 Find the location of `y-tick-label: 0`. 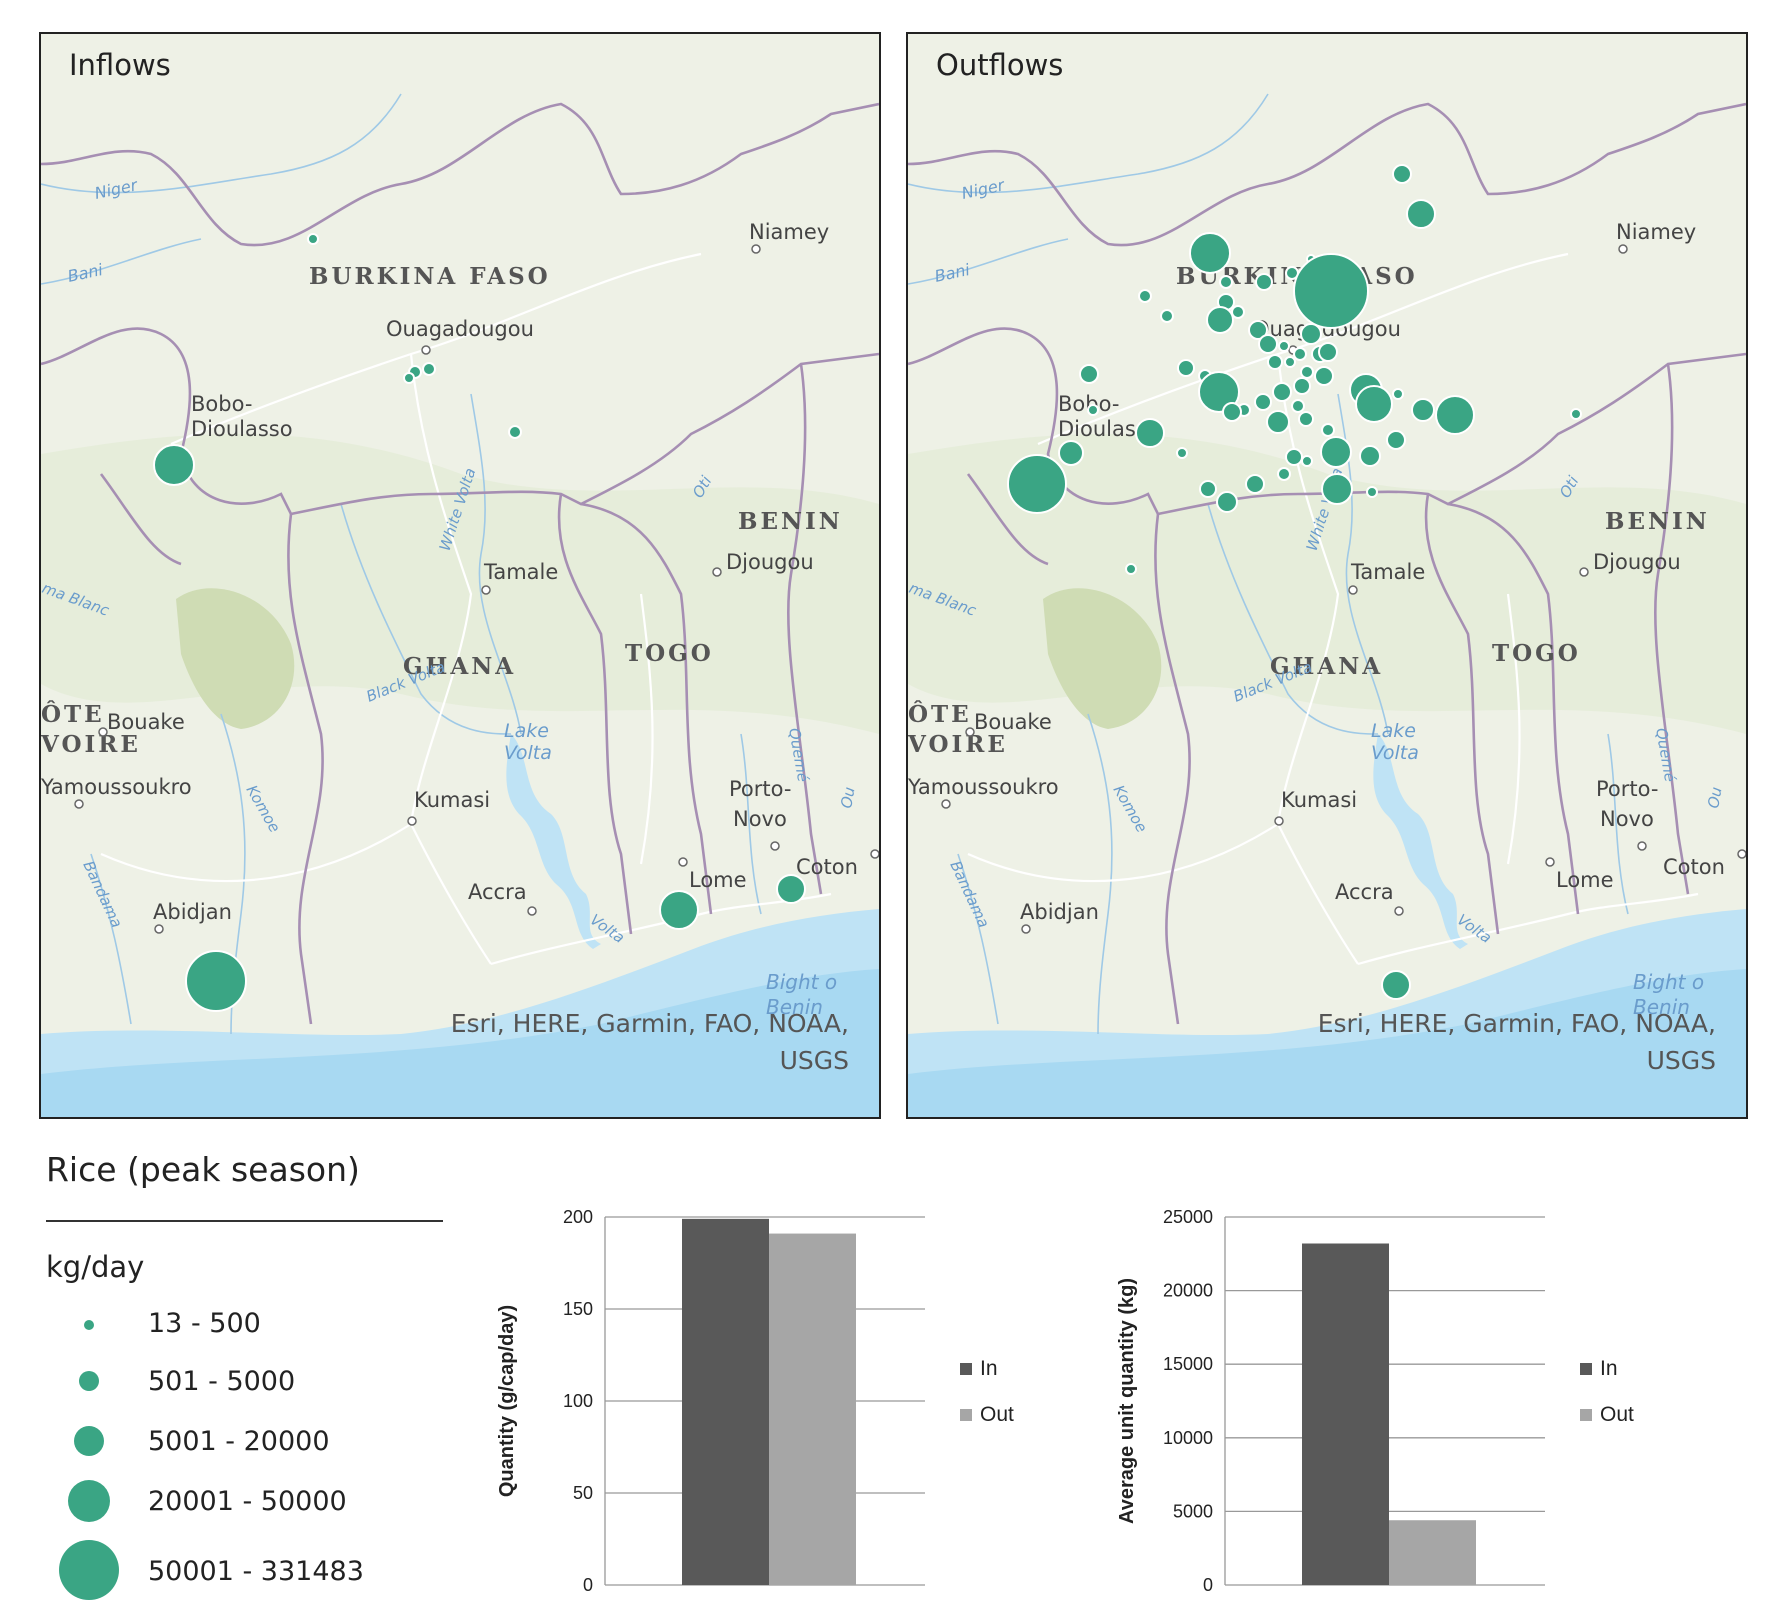

y-tick-label: 0 is located at coordinates (1208, 1585).